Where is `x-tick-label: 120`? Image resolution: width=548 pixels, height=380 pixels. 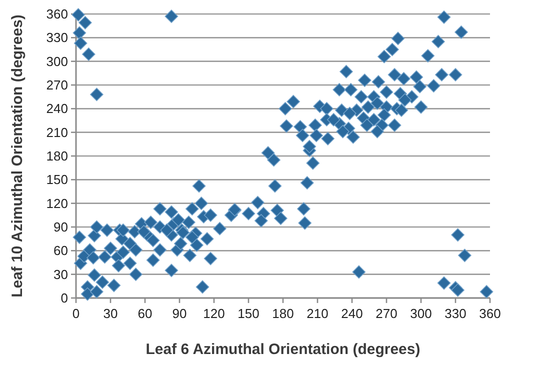 x-tick-label: 120 is located at coordinates (214, 313).